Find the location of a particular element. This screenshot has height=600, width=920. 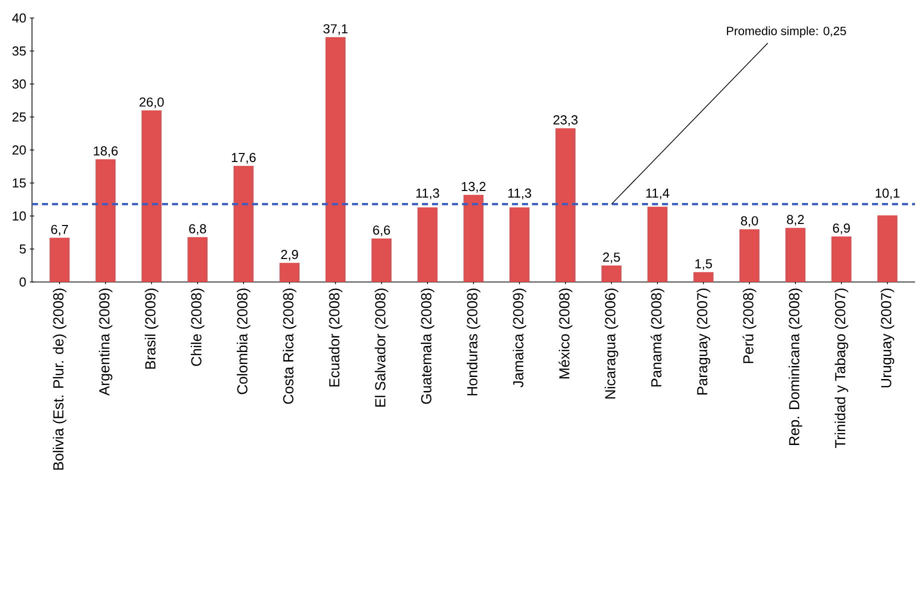

data-label: 11,4 is located at coordinates (658, 194).